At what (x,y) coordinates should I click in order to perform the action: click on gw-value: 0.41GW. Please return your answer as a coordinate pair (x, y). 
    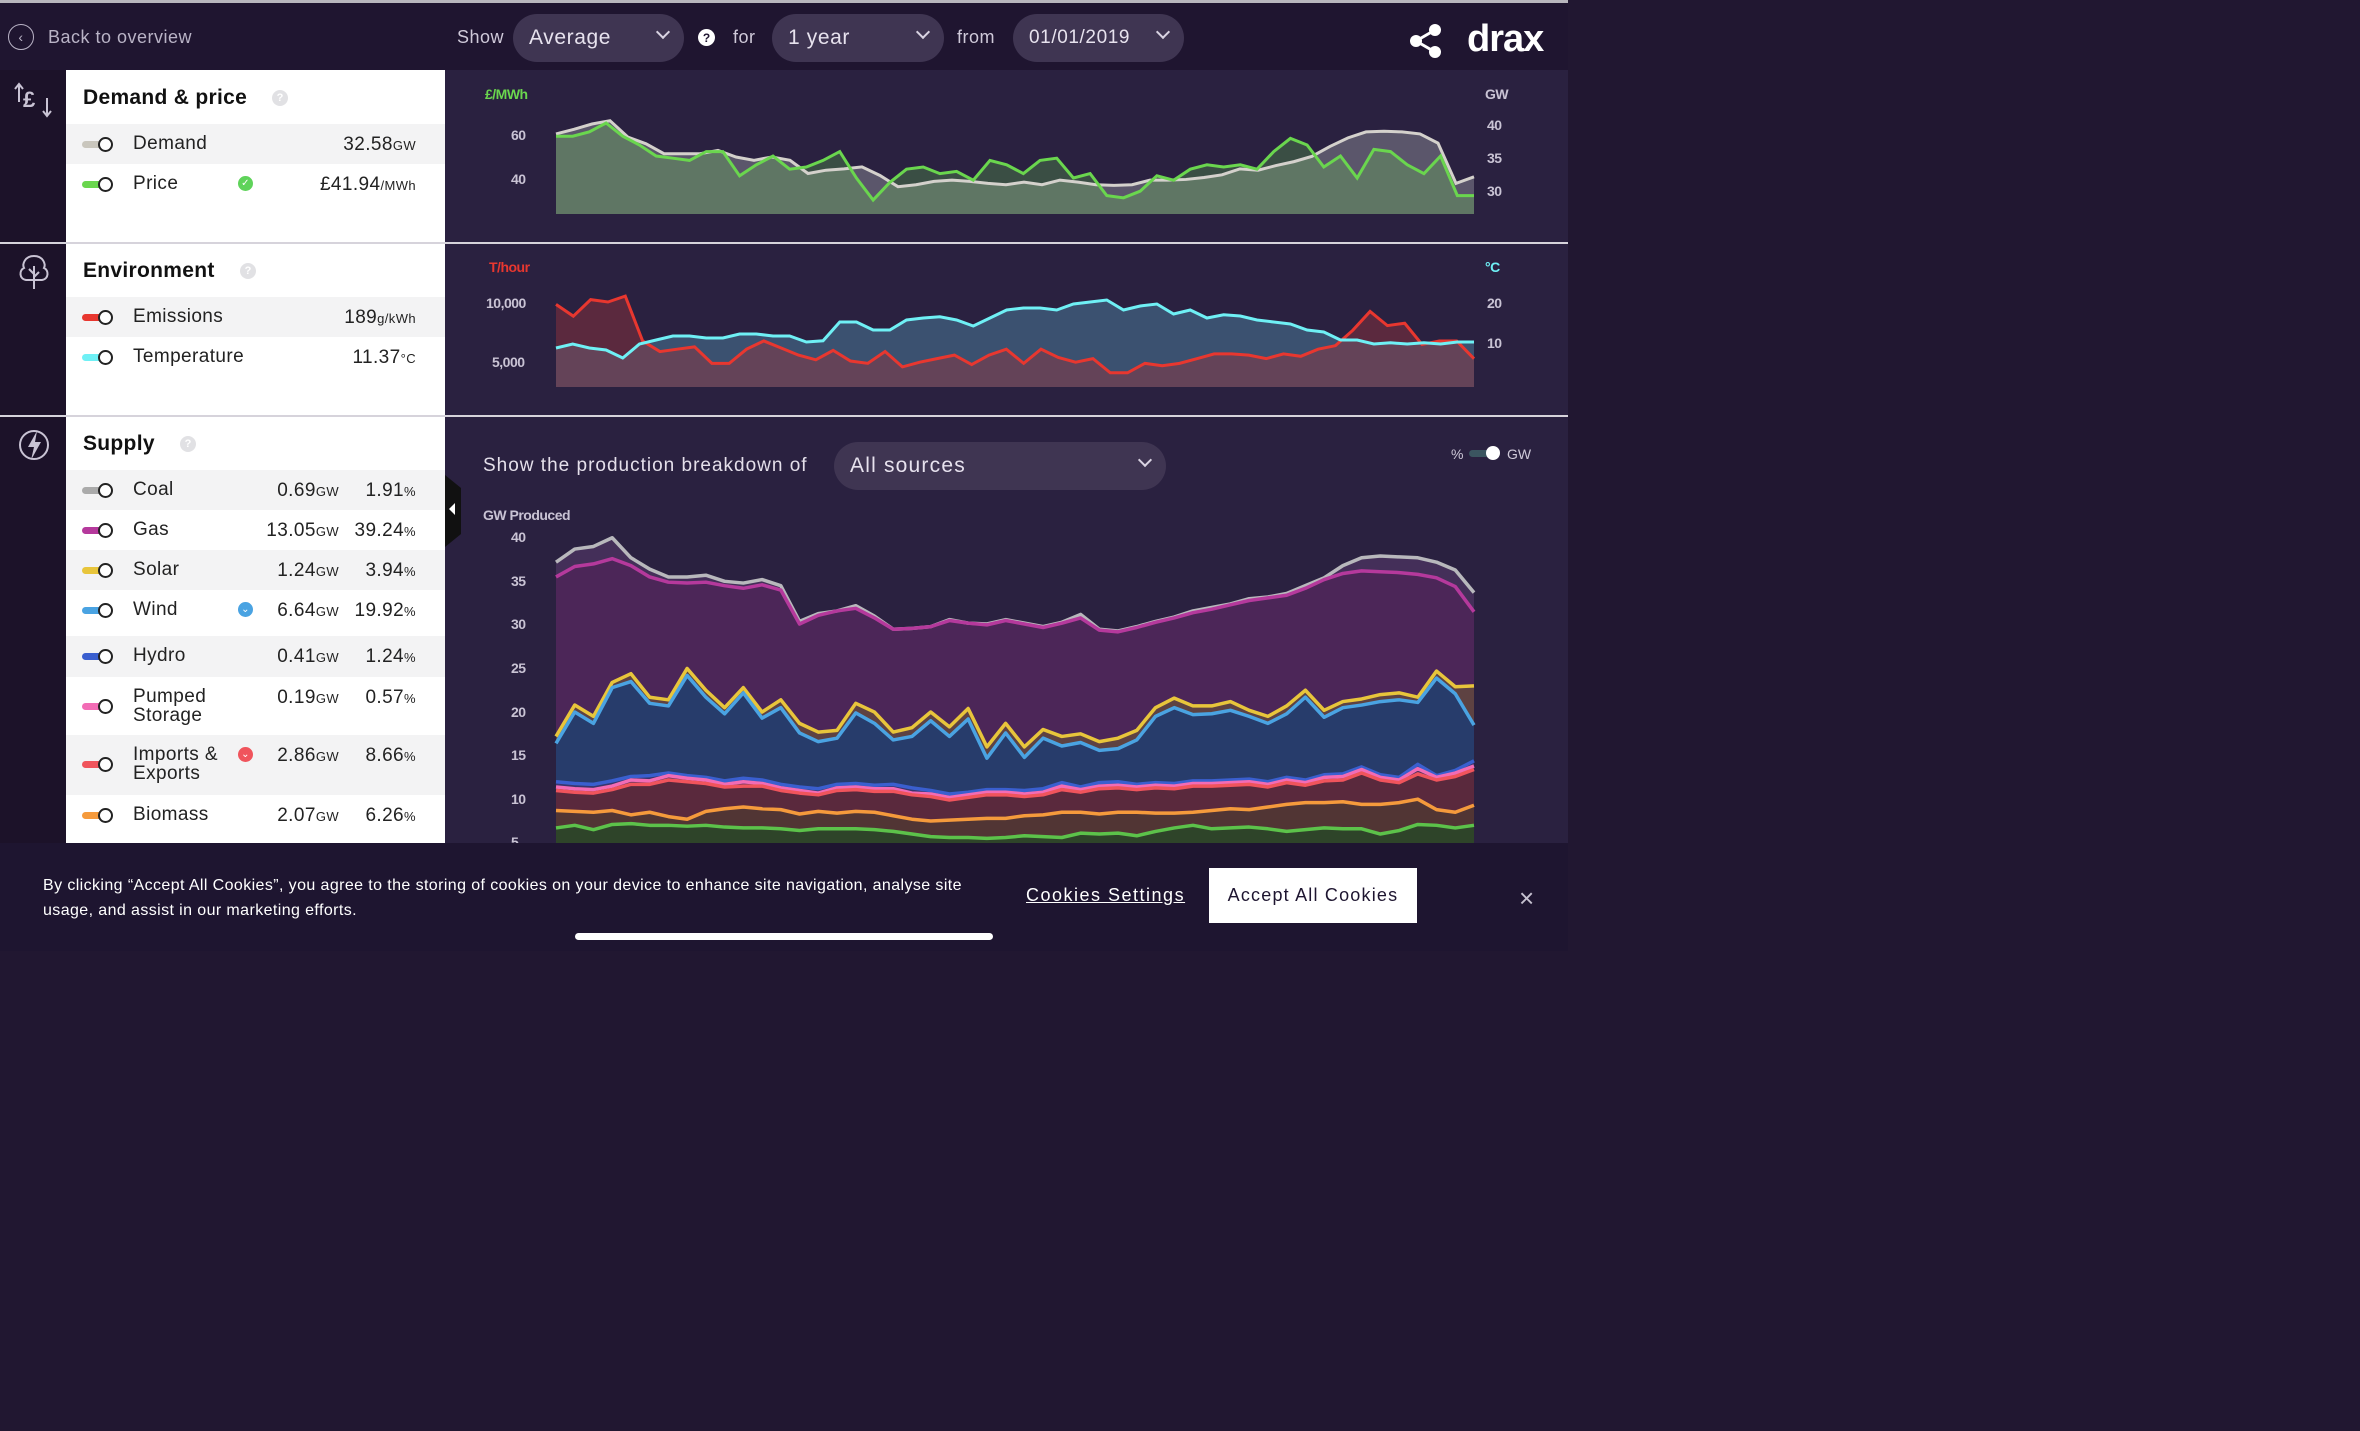
    Looking at the image, I should click on (308, 657).